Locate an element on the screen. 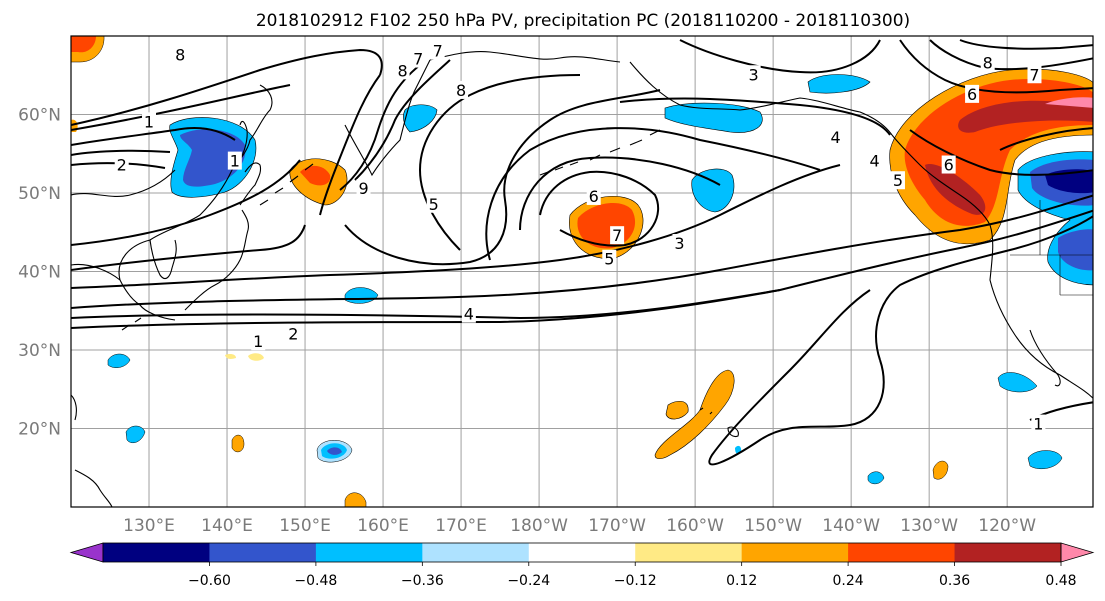 This screenshot has width=1105, height=601. lon-tick-label: 150°W is located at coordinates (773, 526).